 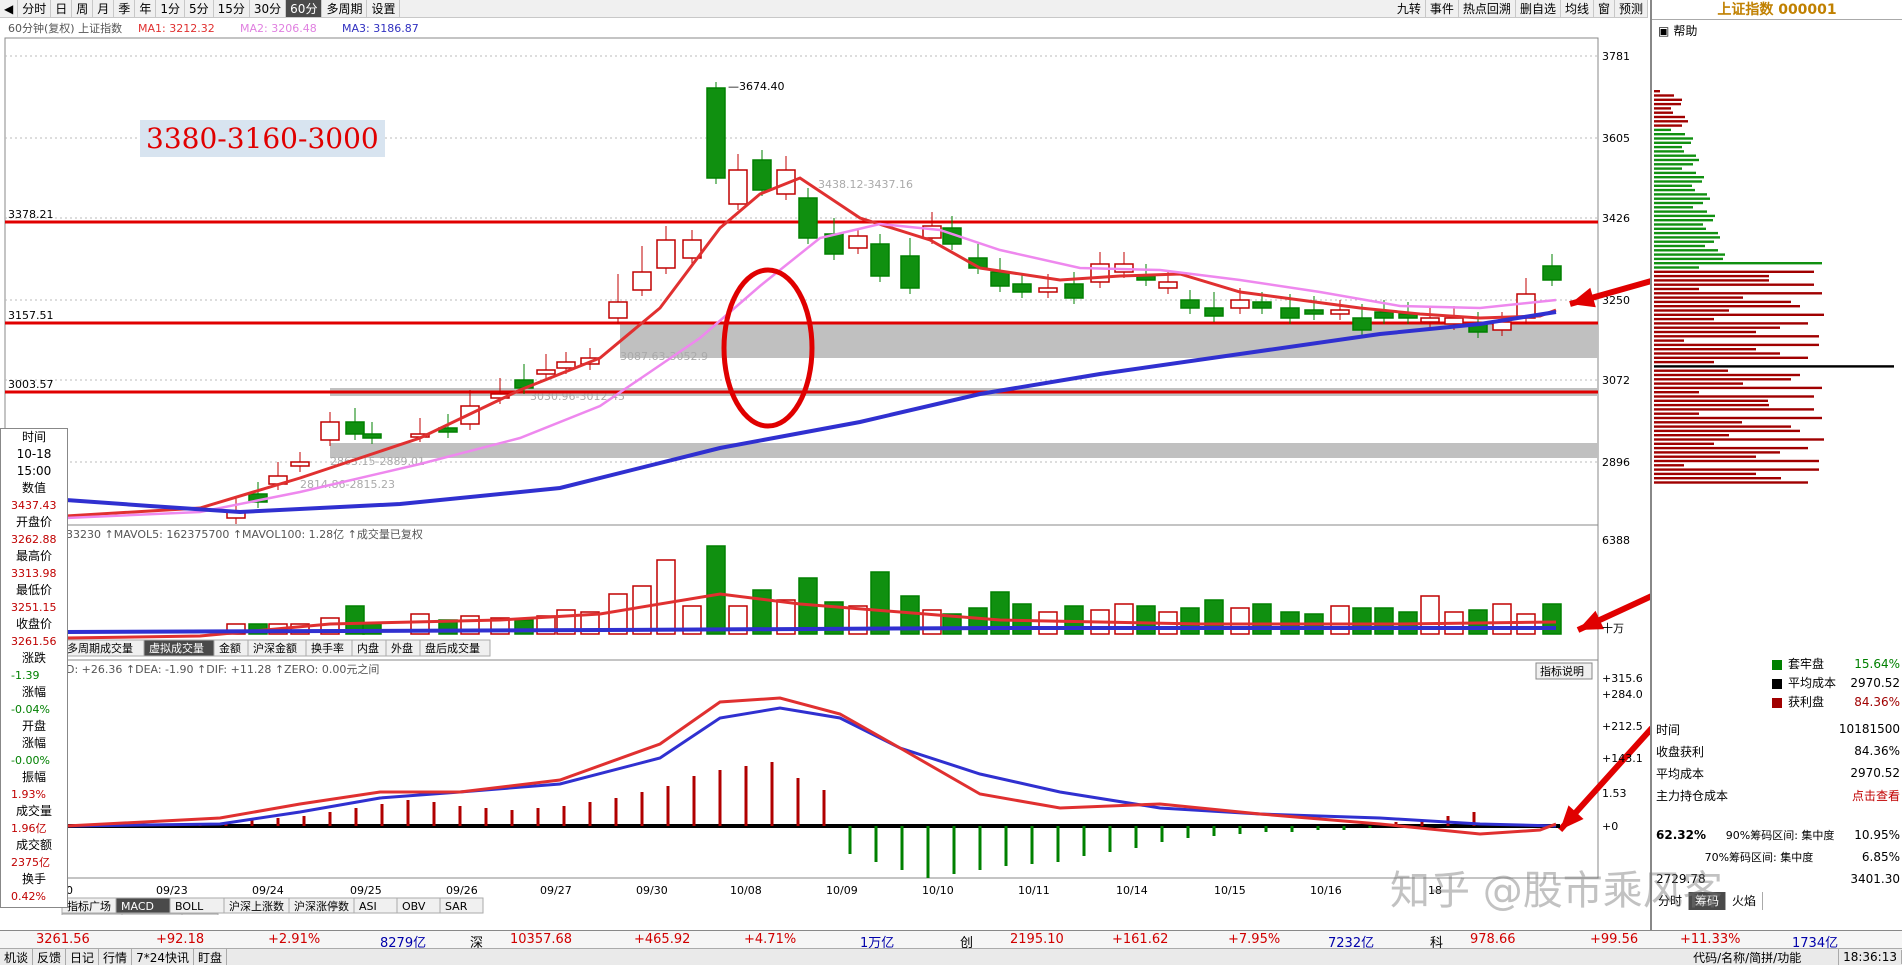 I want to click on period-分时: 分时, so click(x=35, y=8).